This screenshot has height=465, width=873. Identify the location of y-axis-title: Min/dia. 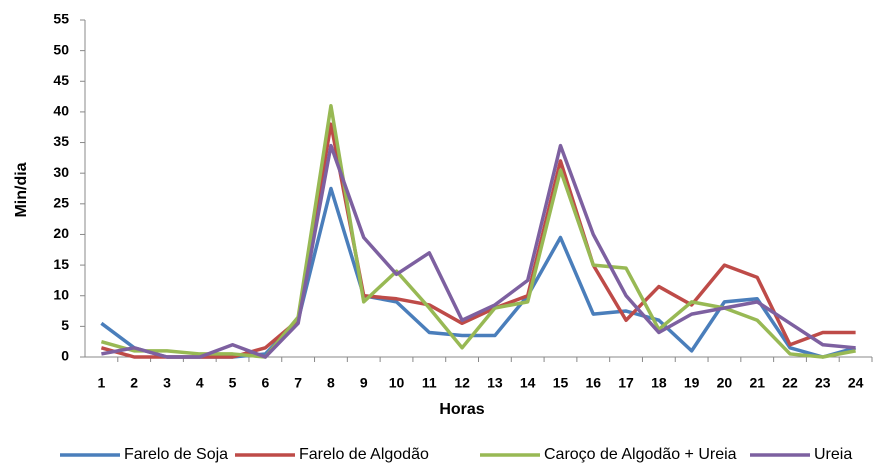
(21, 189).